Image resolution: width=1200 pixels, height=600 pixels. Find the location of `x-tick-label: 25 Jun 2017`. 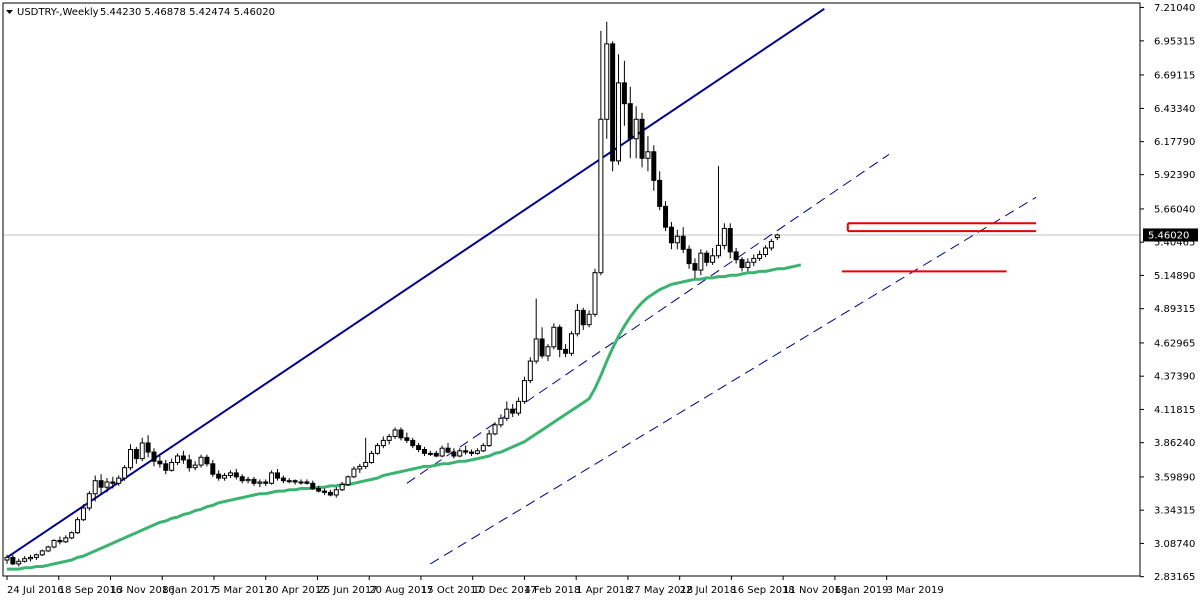

x-tick-label: 25 Jun 2017 is located at coordinates (347, 590).